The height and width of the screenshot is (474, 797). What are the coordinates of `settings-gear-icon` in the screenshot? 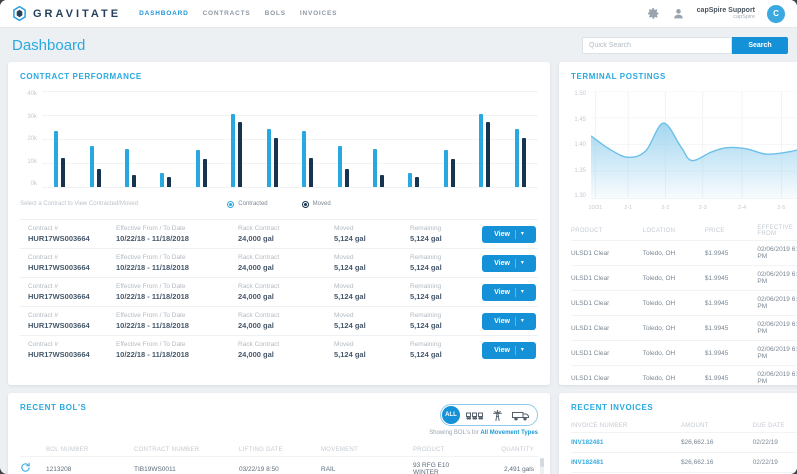 It's located at (653, 13).